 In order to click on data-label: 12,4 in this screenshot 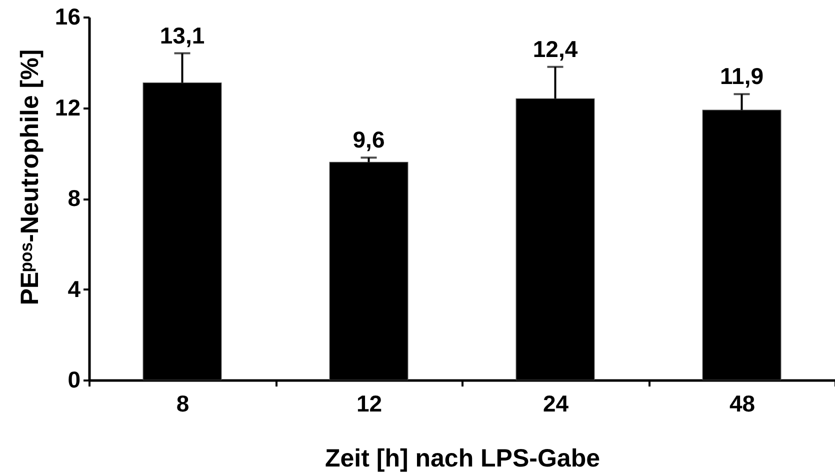, I will do `click(555, 49)`.